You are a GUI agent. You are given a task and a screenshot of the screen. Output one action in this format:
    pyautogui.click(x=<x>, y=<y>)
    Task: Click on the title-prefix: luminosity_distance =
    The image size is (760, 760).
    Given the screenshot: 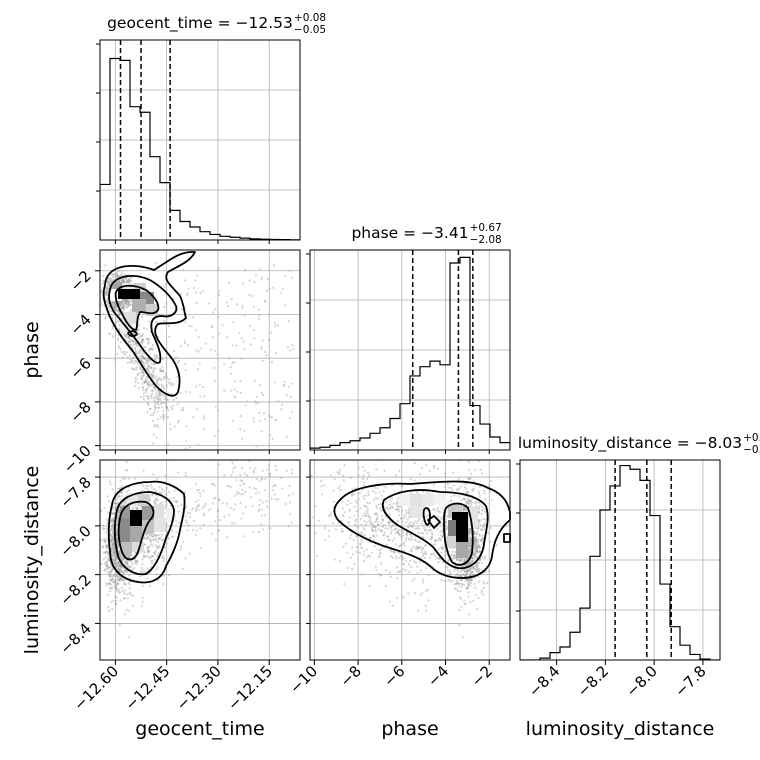 What is the action you would take?
    pyautogui.click(x=606, y=443)
    